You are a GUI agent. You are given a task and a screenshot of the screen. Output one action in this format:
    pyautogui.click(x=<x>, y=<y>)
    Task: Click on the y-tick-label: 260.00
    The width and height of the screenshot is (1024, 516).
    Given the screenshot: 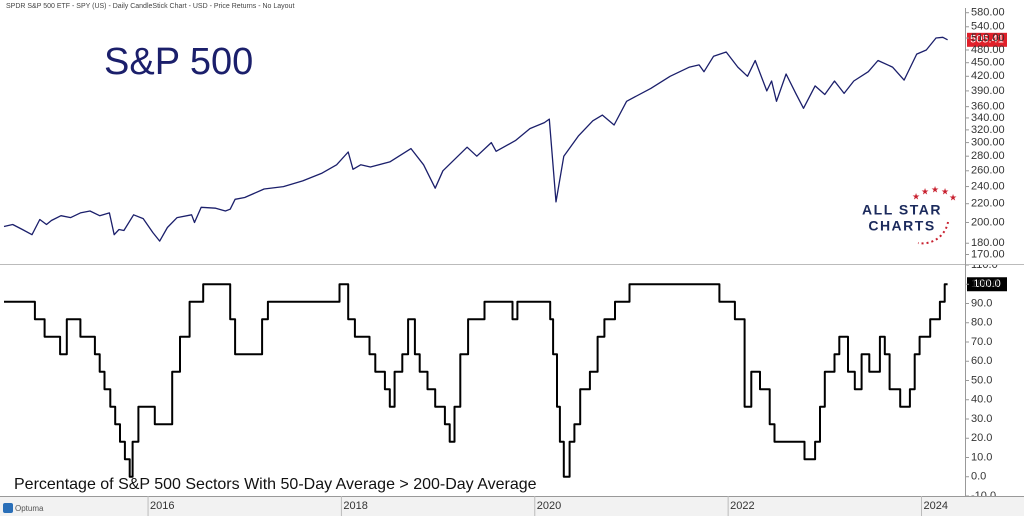 What is the action you would take?
    pyautogui.click(x=988, y=171)
    